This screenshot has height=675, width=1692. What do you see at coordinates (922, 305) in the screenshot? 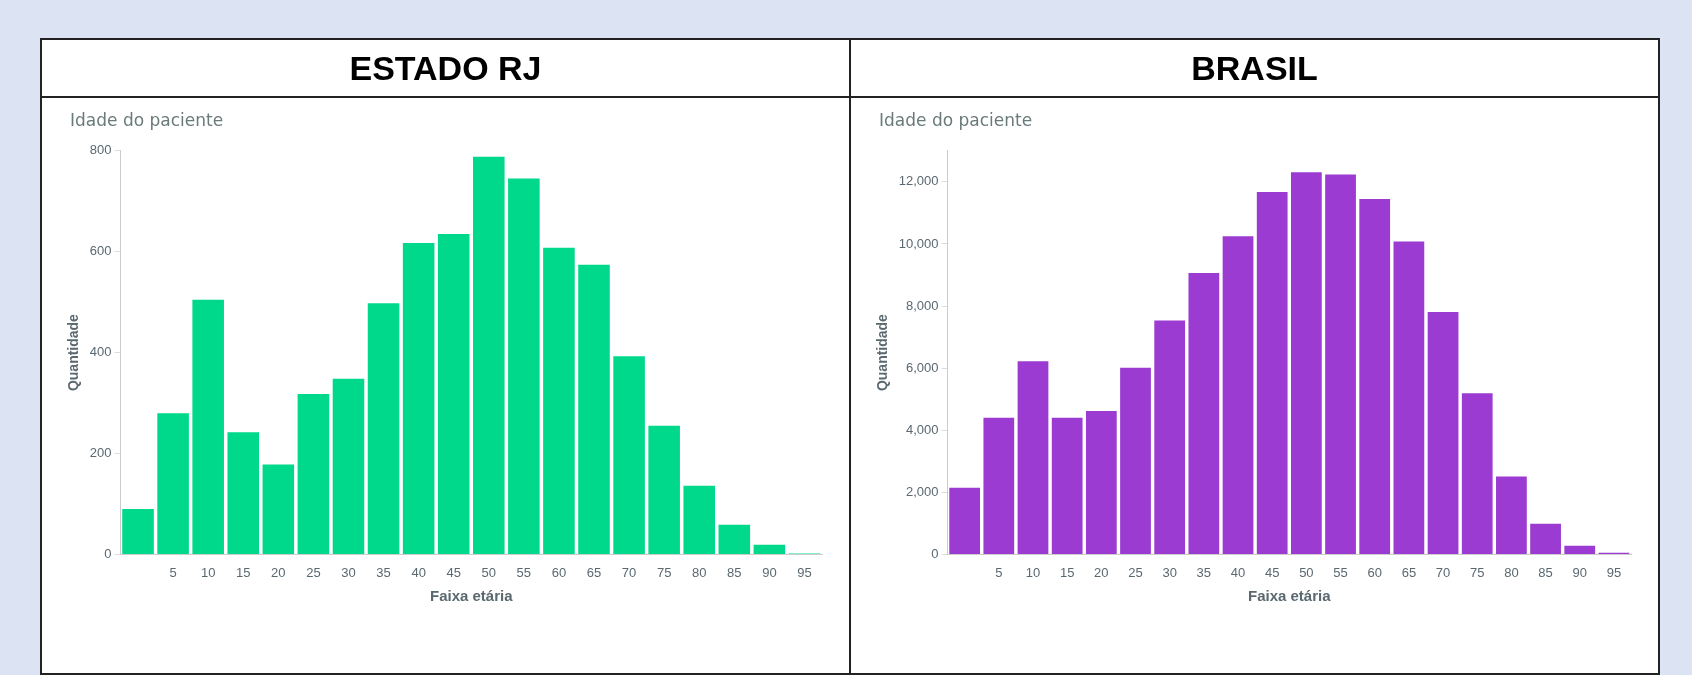
I see `y-tick-label: 8,000` at bounding box center [922, 305].